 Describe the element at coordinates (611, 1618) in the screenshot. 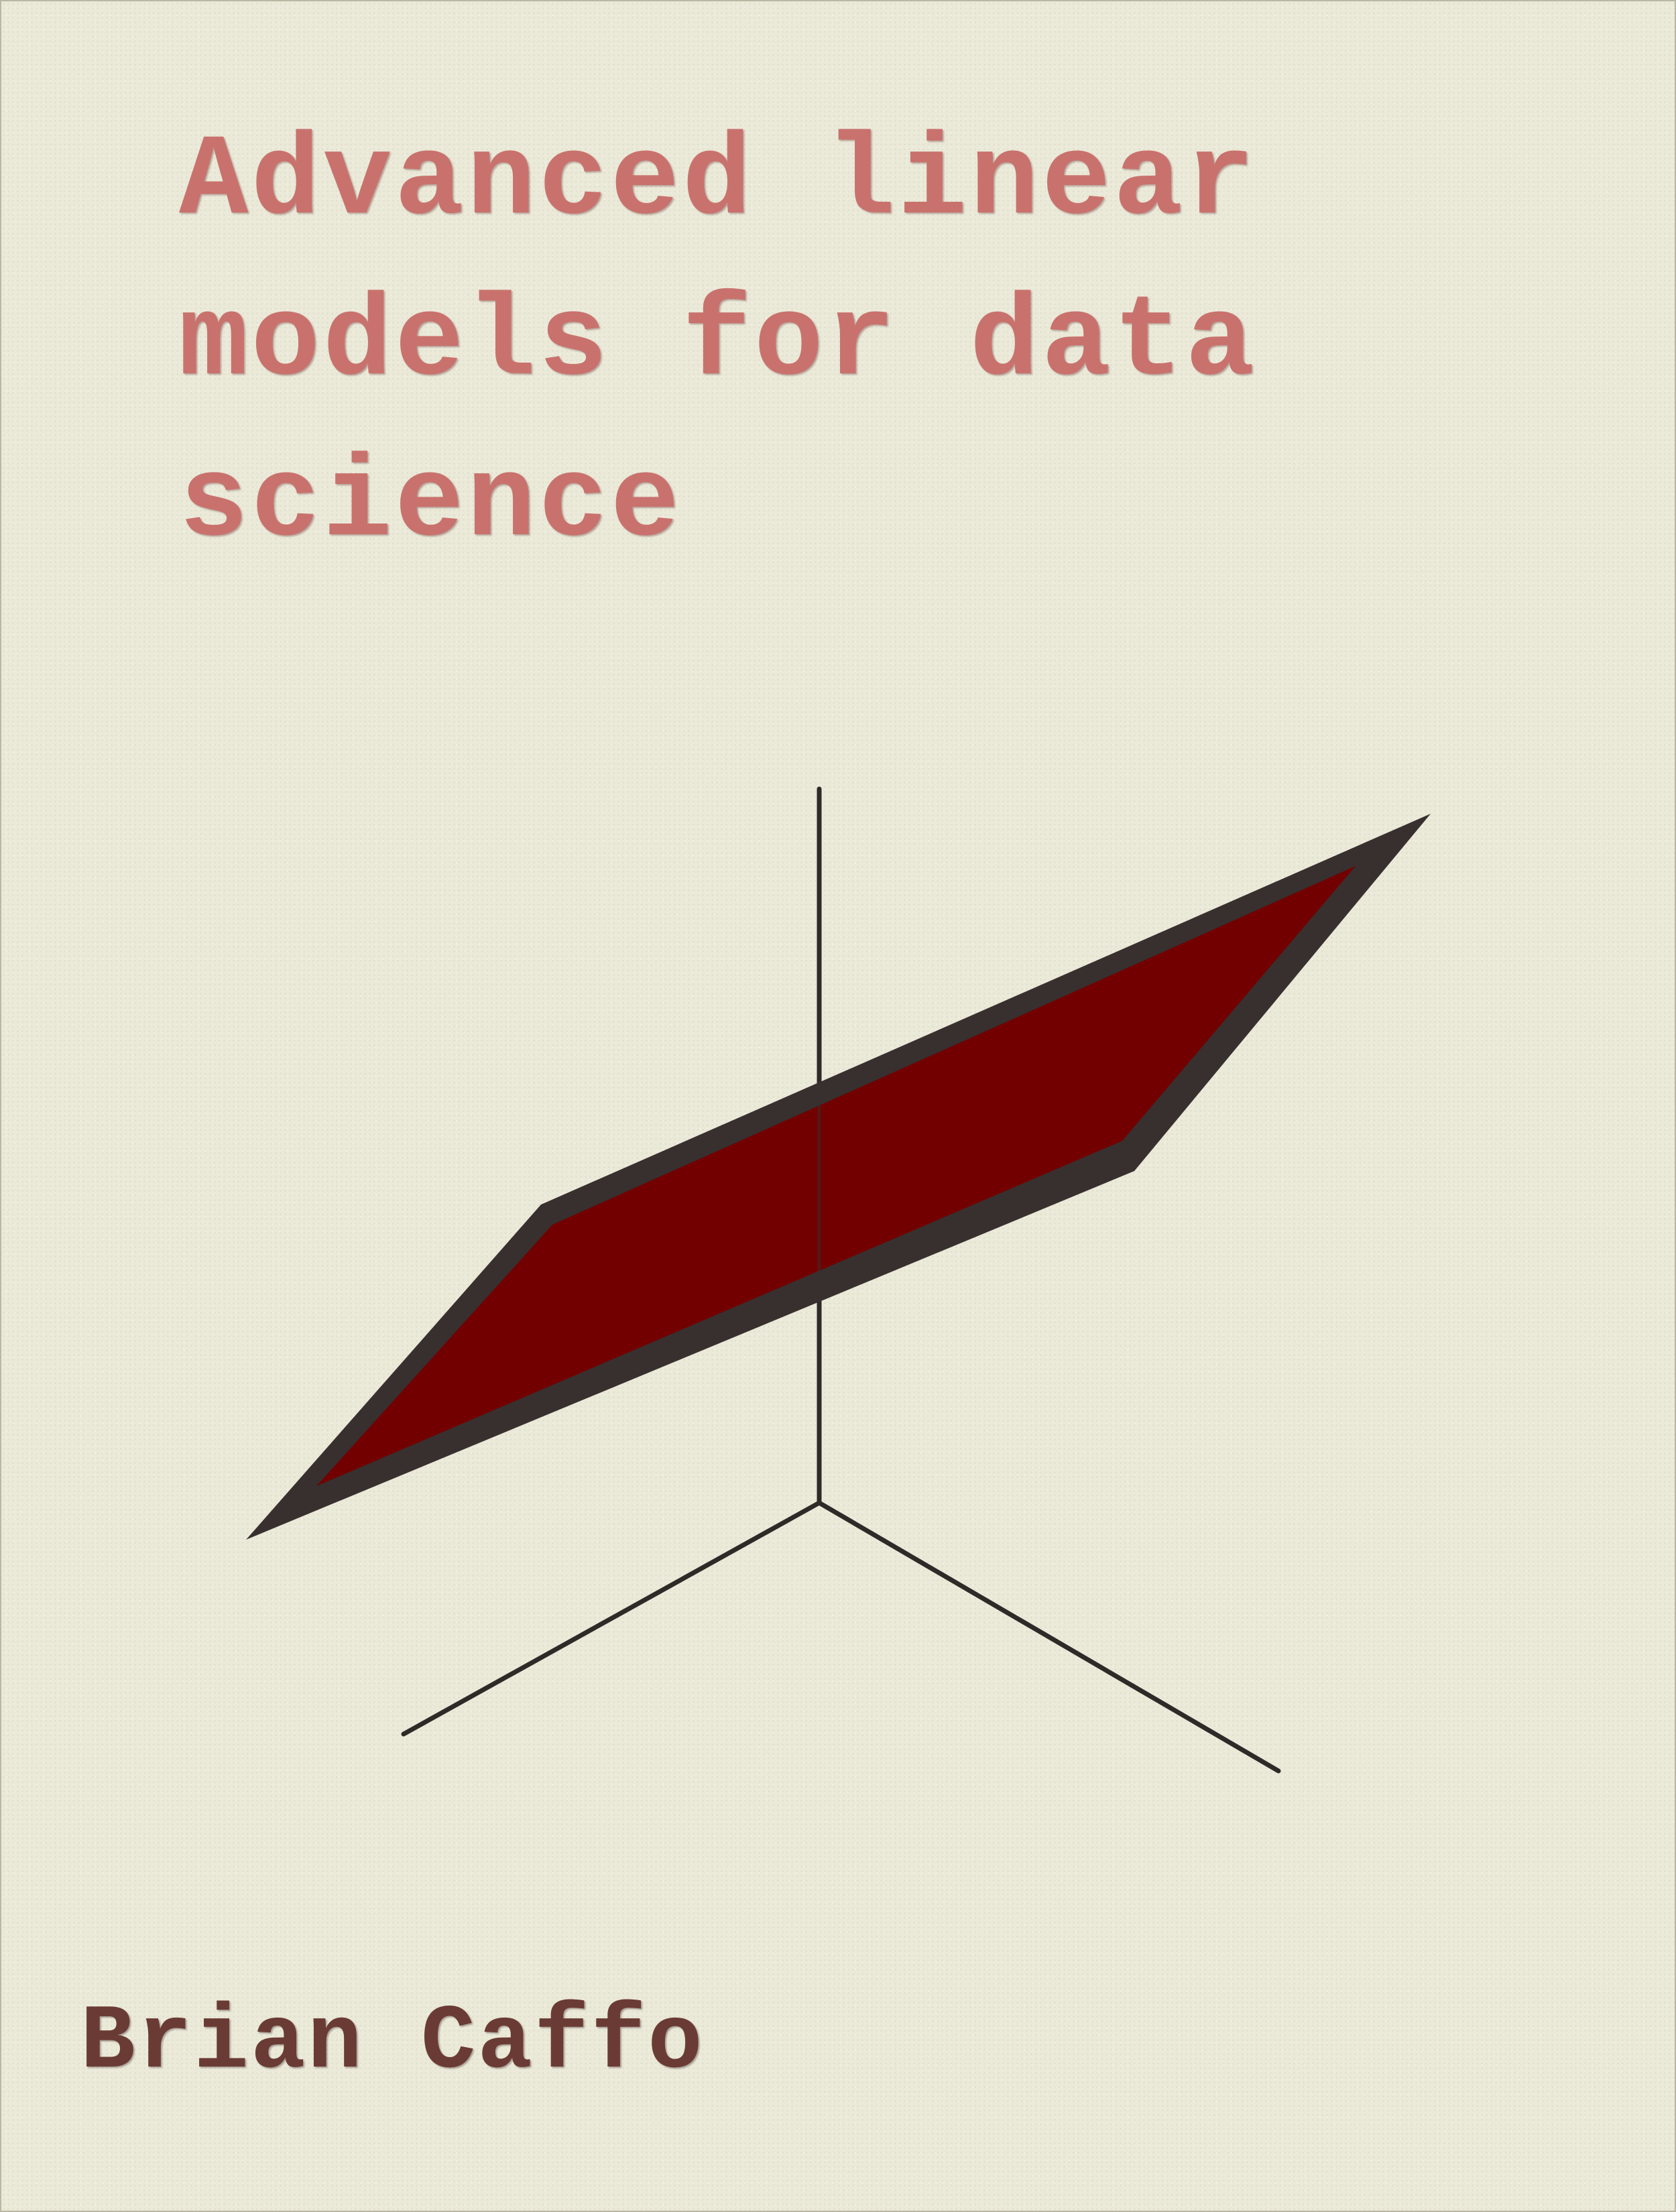

I see `x-axis-line` at that location.